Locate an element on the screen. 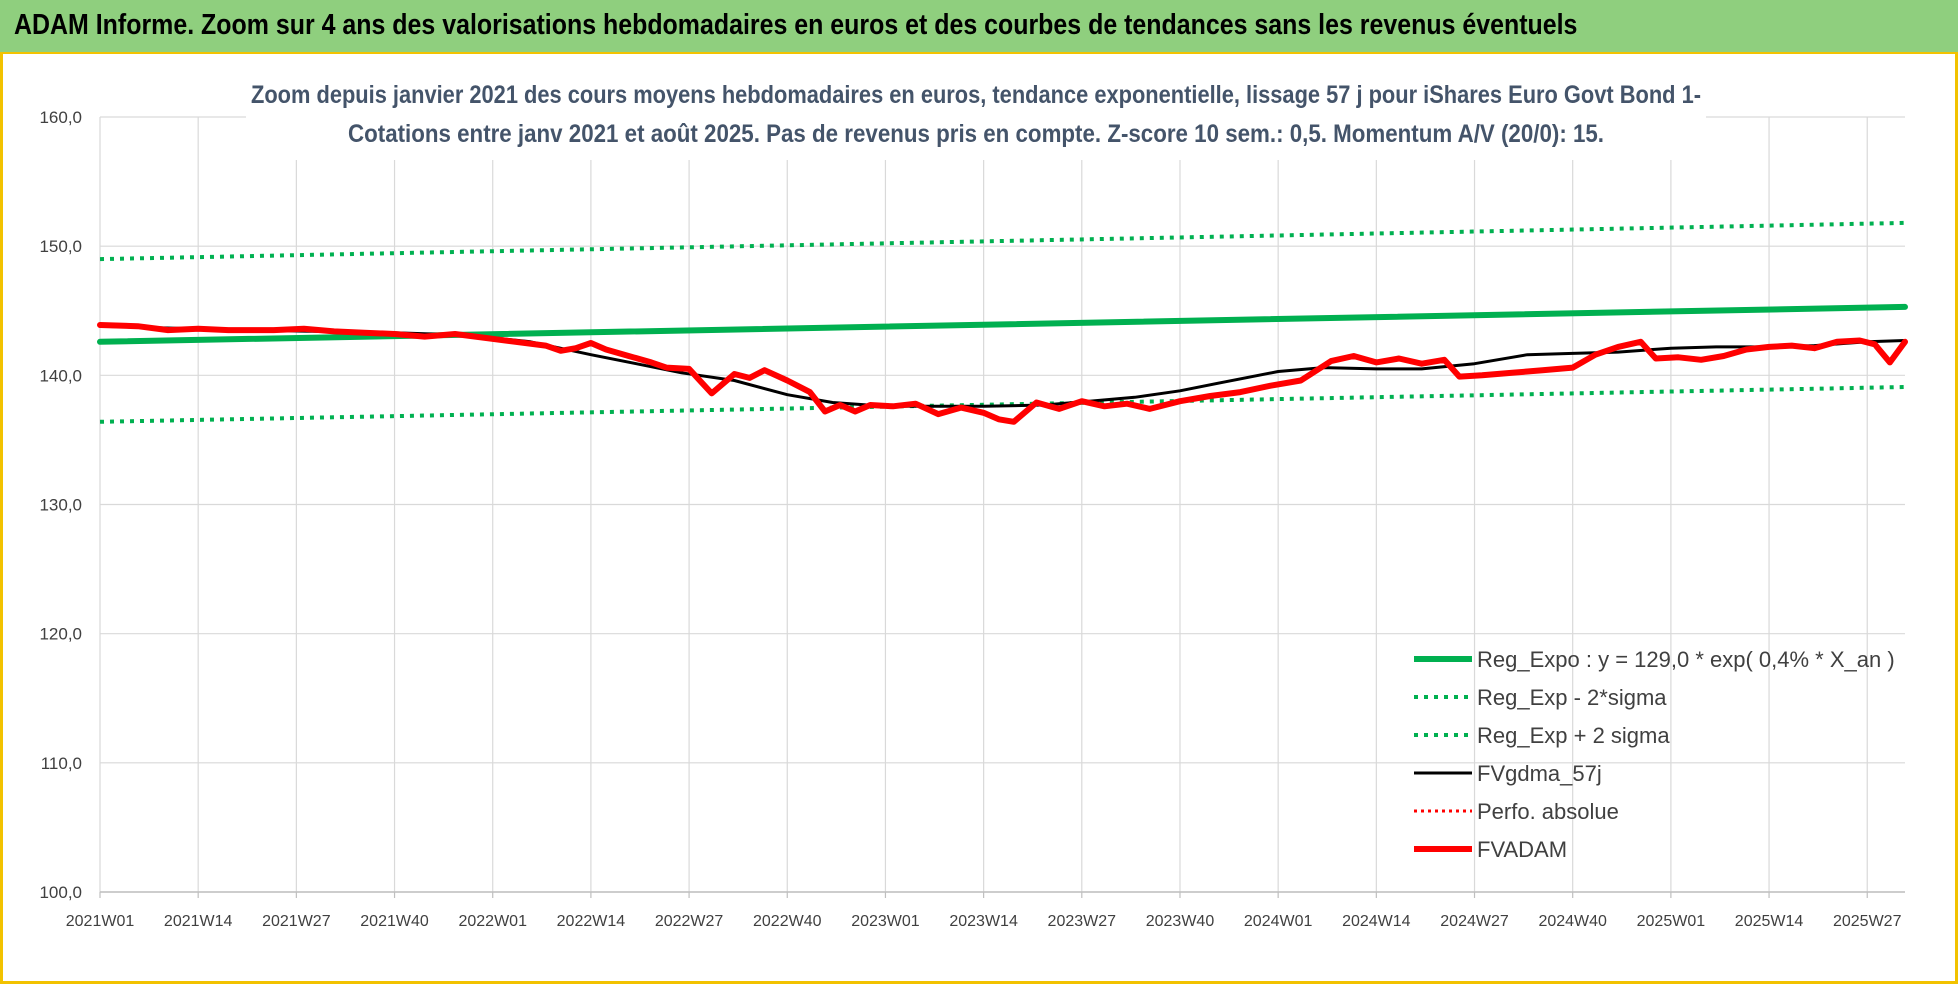  legend-label-4: Perfo. absolue is located at coordinates (1548, 811).